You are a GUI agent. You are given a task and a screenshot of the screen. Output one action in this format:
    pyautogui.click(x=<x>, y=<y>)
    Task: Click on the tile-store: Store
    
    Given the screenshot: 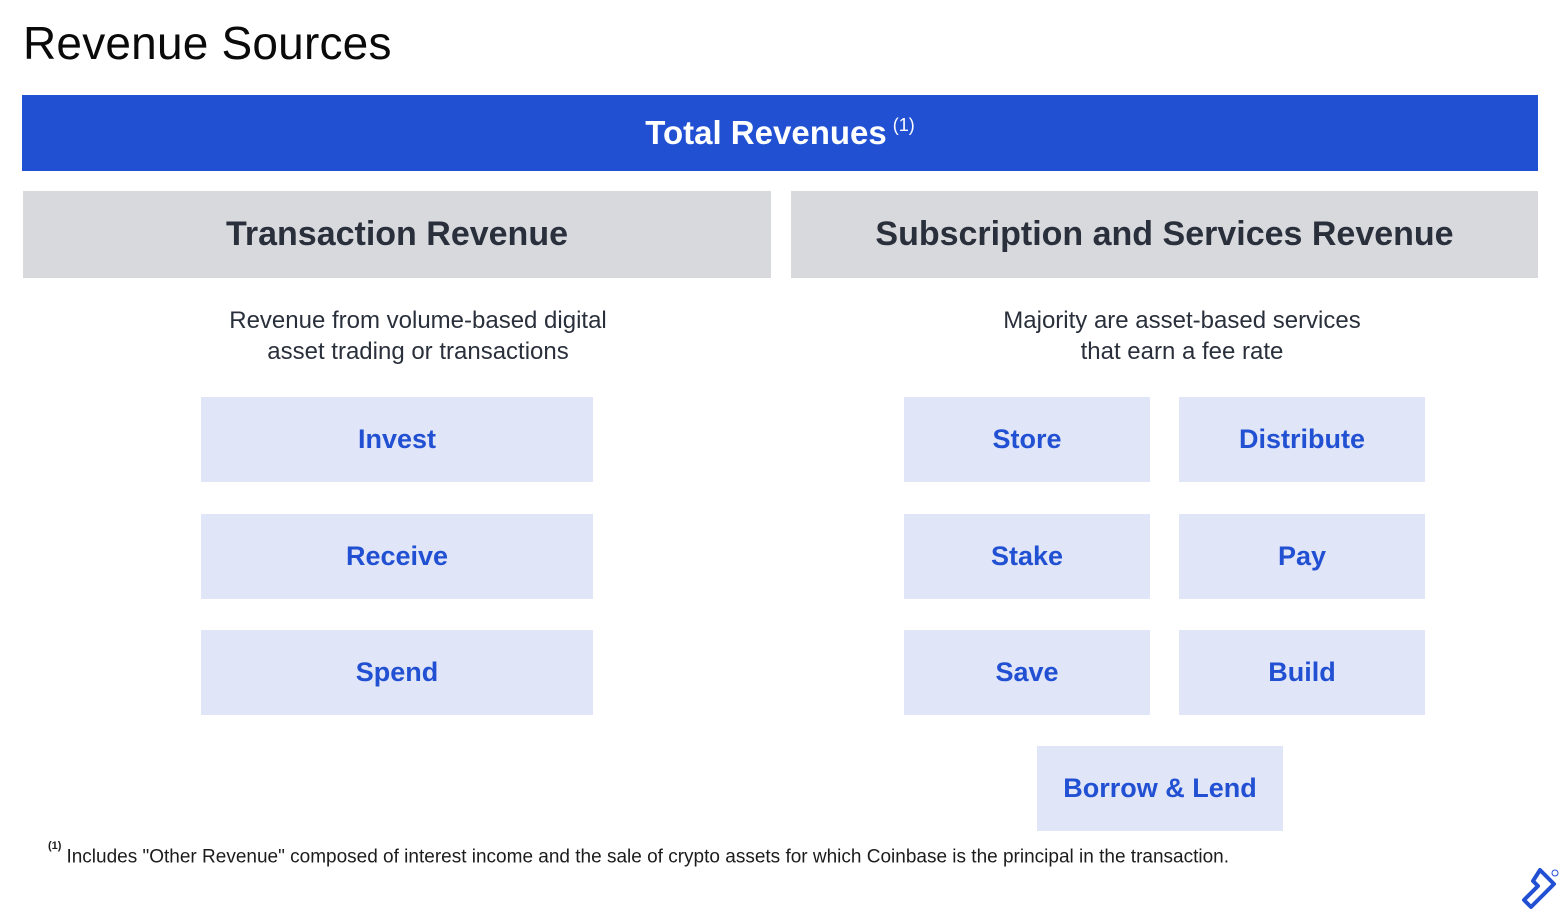 What is the action you would take?
    pyautogui.click(x=1027, y=439)
    